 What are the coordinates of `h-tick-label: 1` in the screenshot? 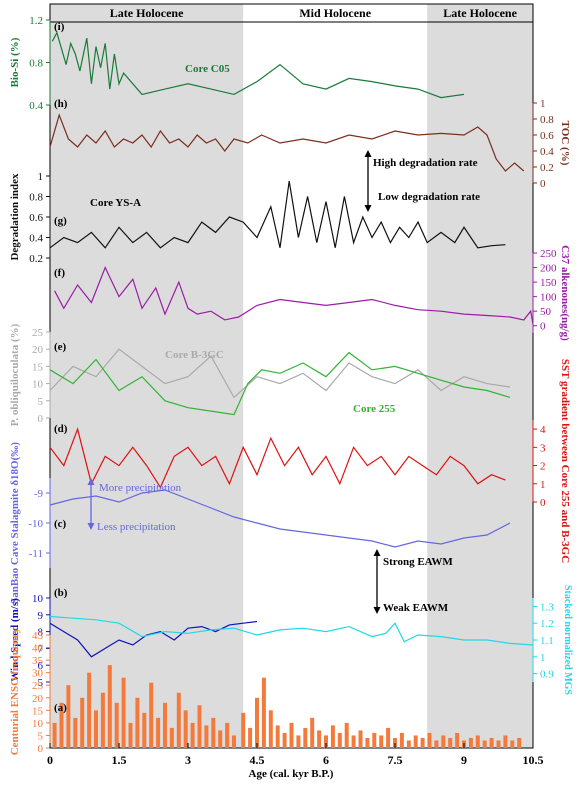 It's located at (543, 104).